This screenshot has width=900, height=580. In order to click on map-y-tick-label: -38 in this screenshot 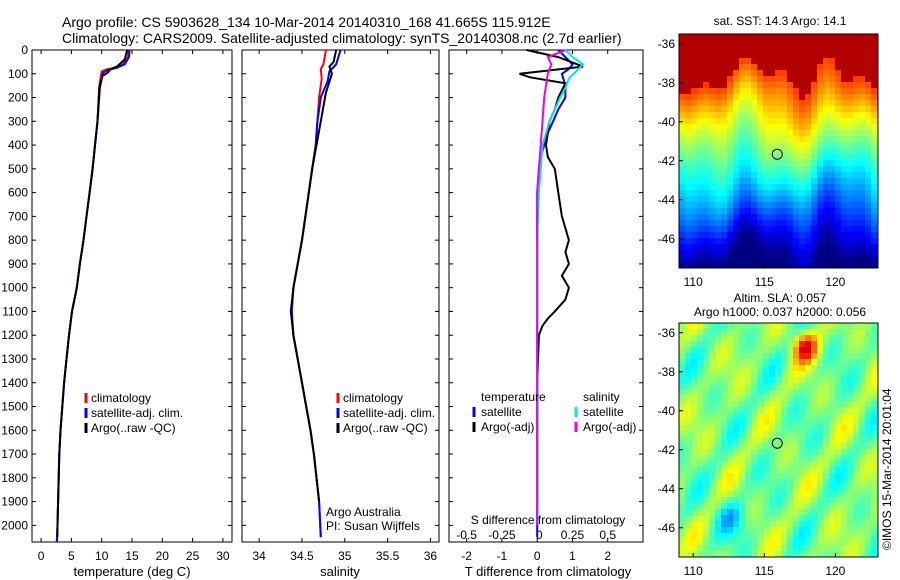, I will do `click(667, 83)`.